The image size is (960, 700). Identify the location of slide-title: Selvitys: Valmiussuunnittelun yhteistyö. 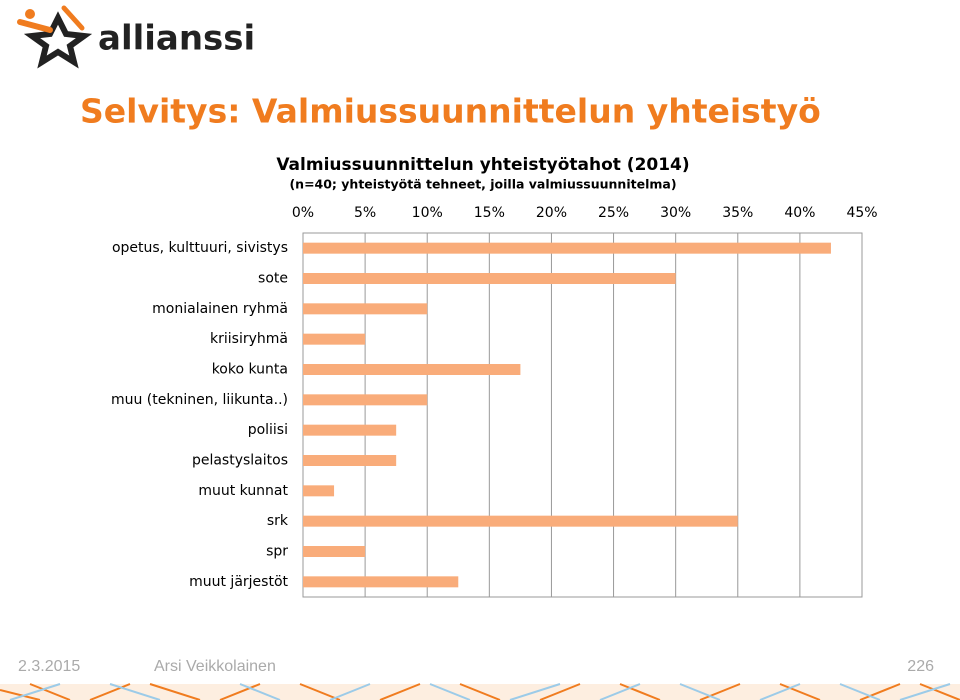
(450, 111).